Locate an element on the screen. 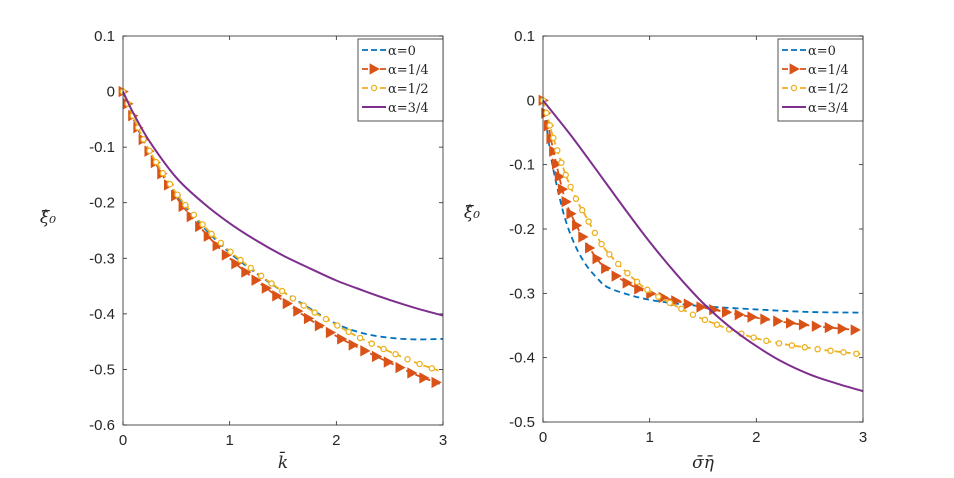  legend-label-2: α=1/2 is located at coordinates (408, 89).